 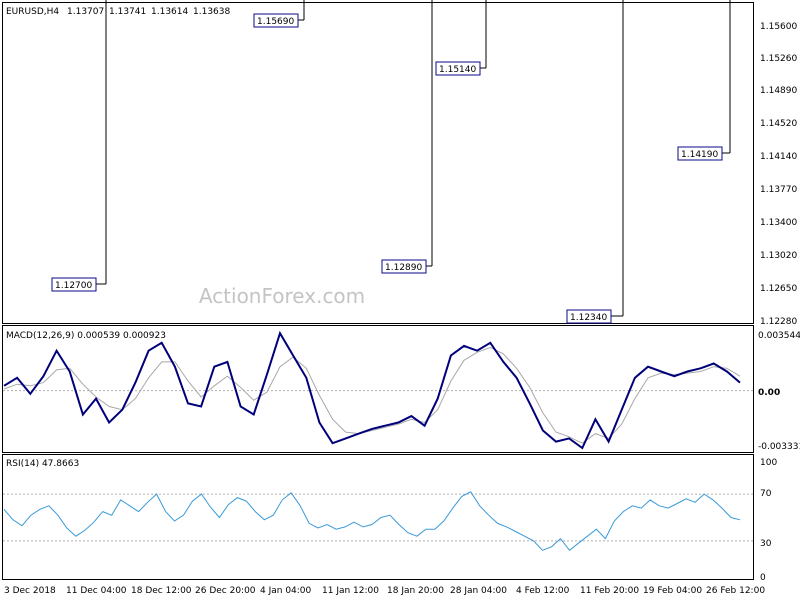 What do you see at coordinates (778, 27) in the screenshot?
I see `price-tick: 1.15600` at bounding box center [778, 27].